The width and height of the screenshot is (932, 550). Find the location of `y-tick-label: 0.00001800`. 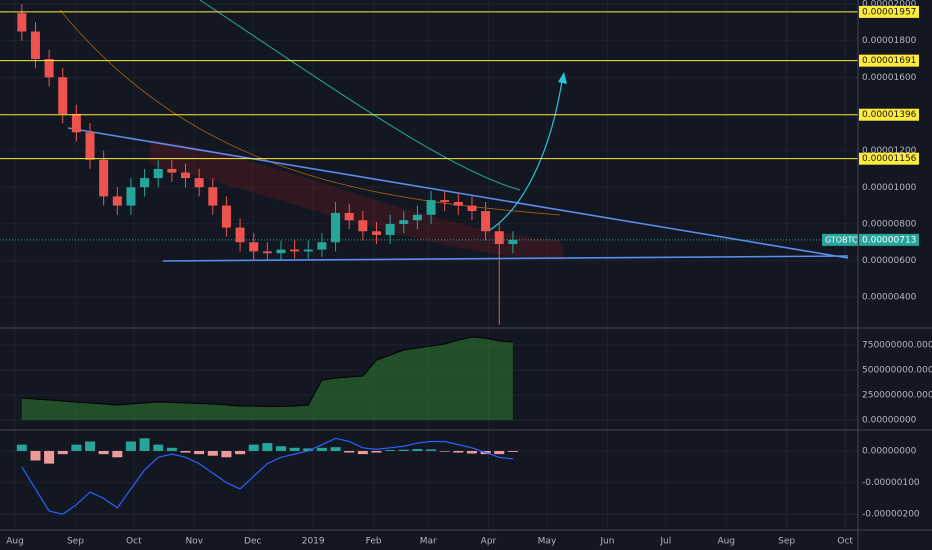

y-tick-label: 0.00001800 is located at coordinates (889, 41).